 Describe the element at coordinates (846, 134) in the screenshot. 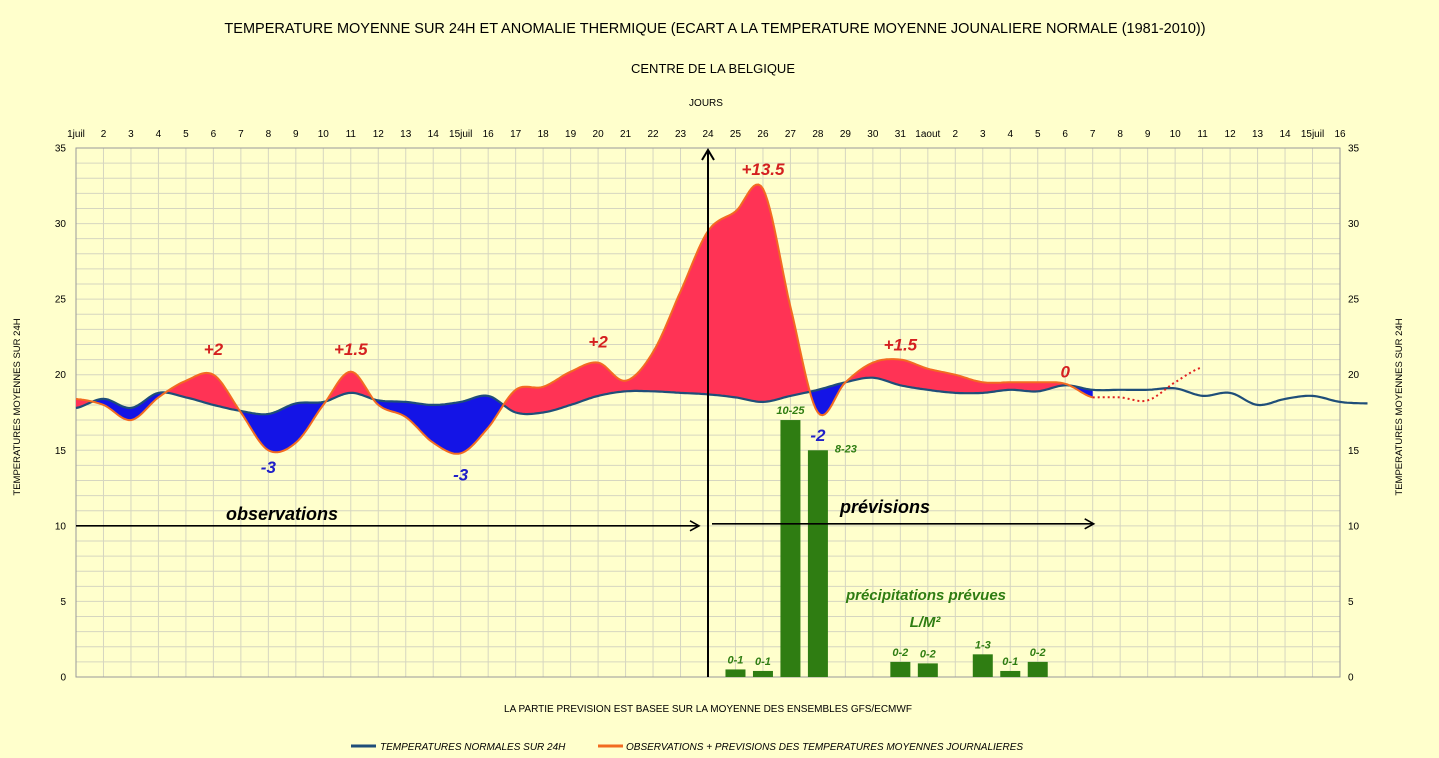

I see `x-tick-label: 29` at that location.